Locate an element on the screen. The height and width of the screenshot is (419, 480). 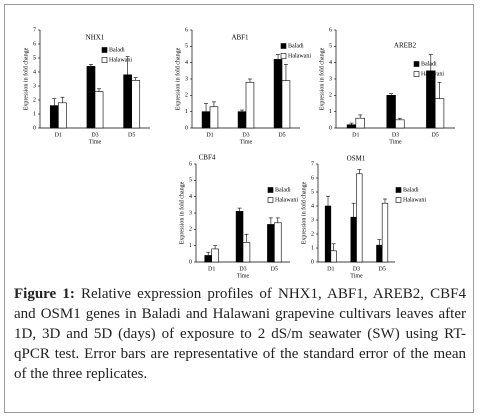
caption-label: Figure 1: is located at coordinates (44, 294).